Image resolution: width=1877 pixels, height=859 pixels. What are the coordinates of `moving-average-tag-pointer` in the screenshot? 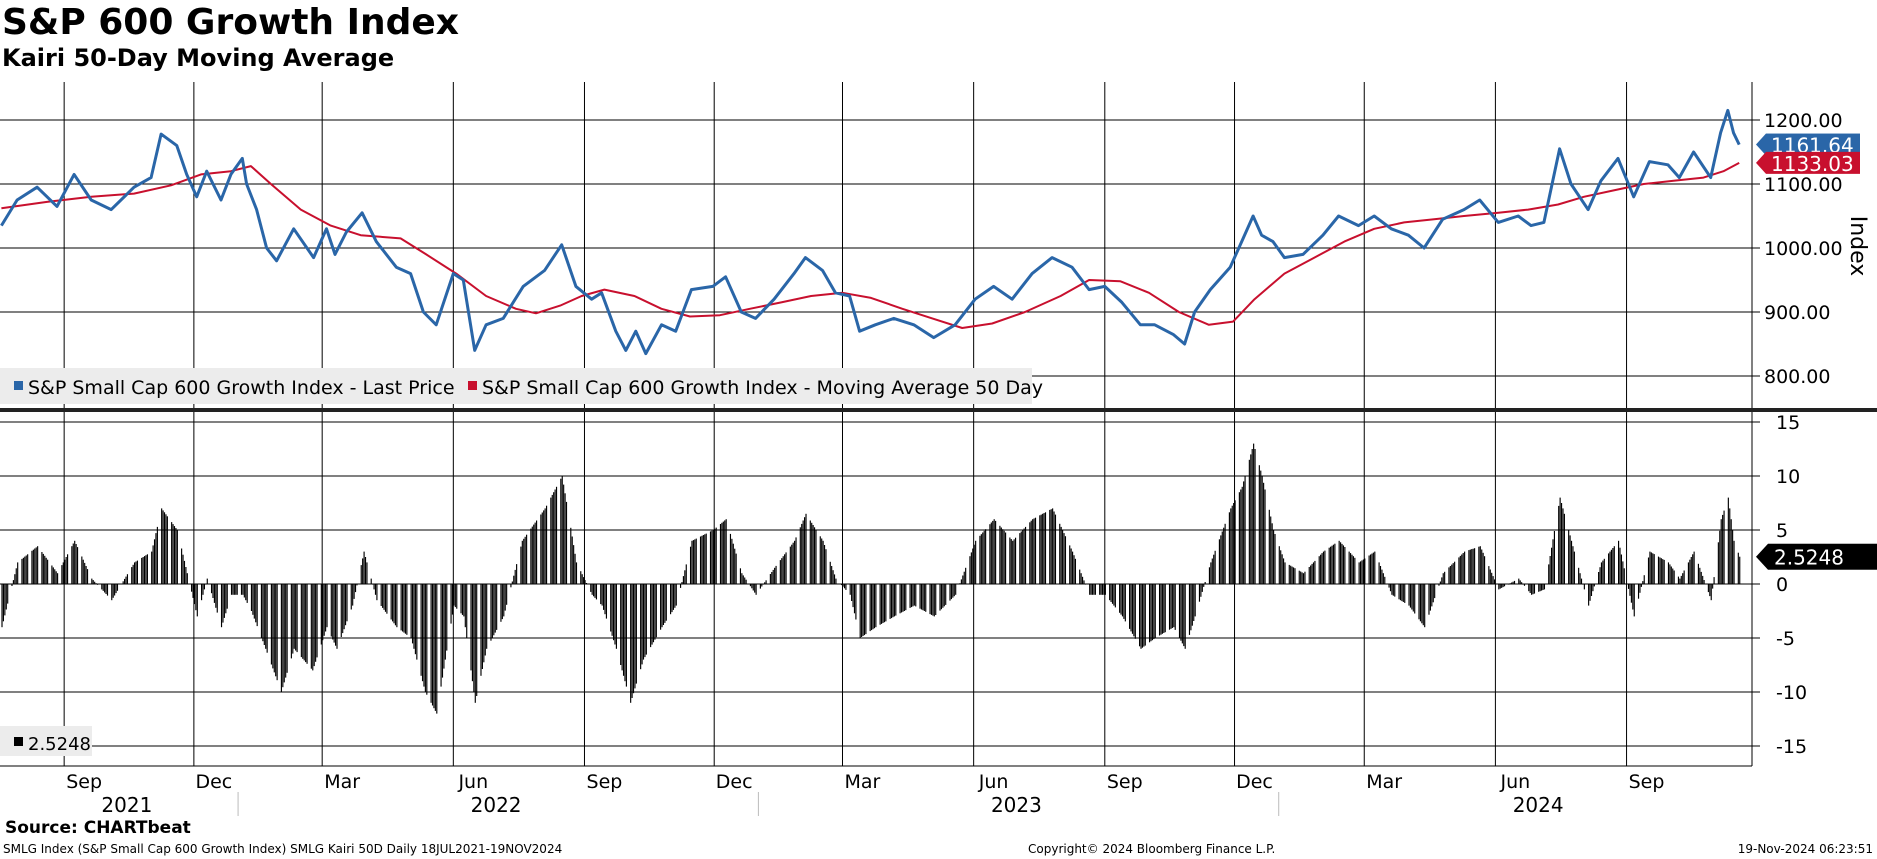 It's located at (1761, 162).